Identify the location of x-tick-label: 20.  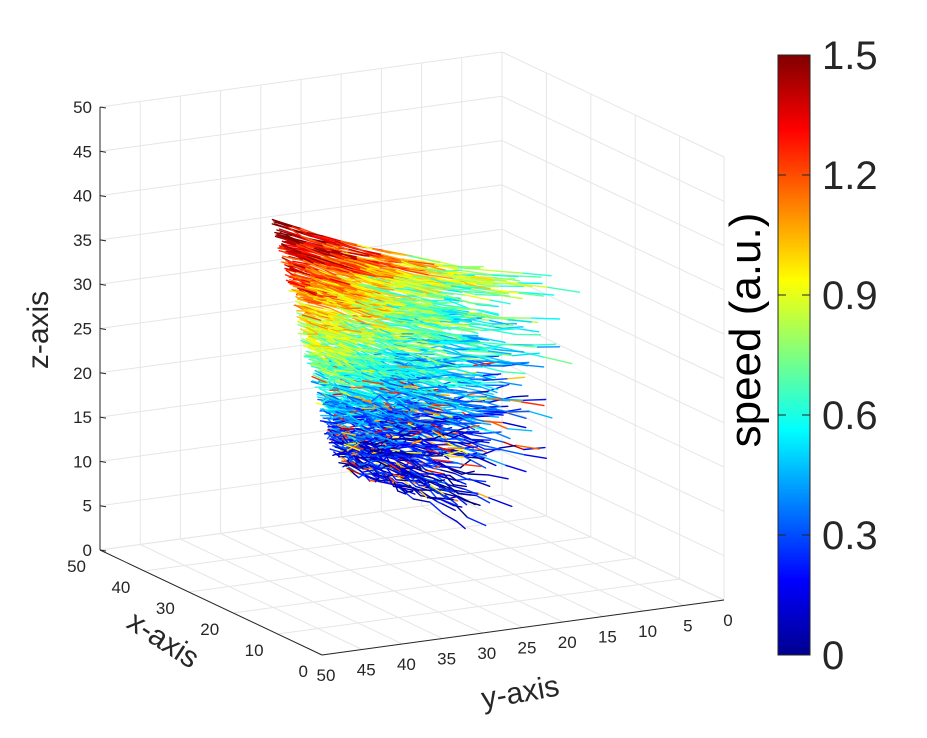
(209, 629).